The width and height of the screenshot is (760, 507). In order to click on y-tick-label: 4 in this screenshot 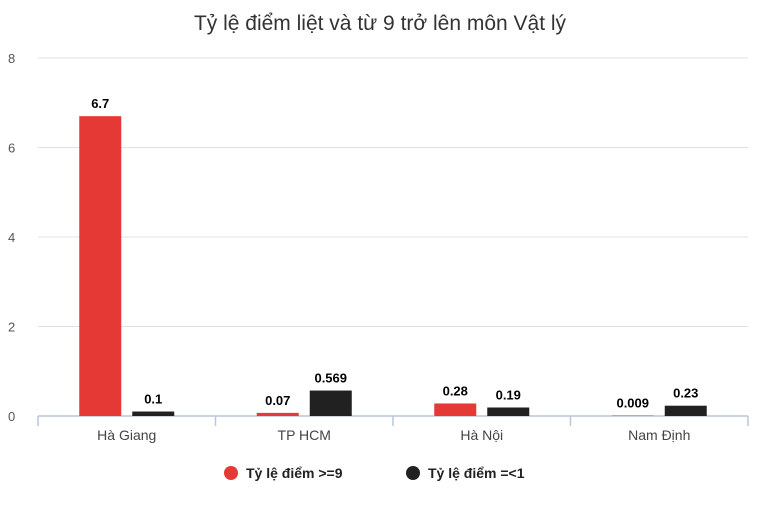, I will do `click(11, 237)`.